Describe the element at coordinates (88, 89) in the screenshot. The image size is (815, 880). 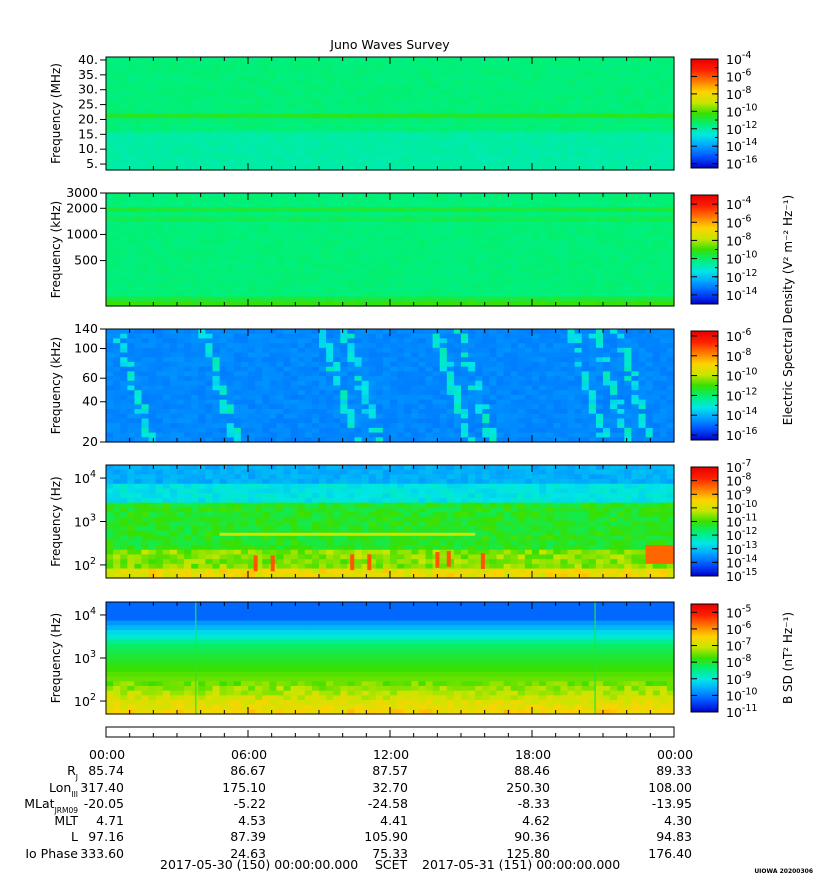
I see `y-tick-label: 30.` at that location.